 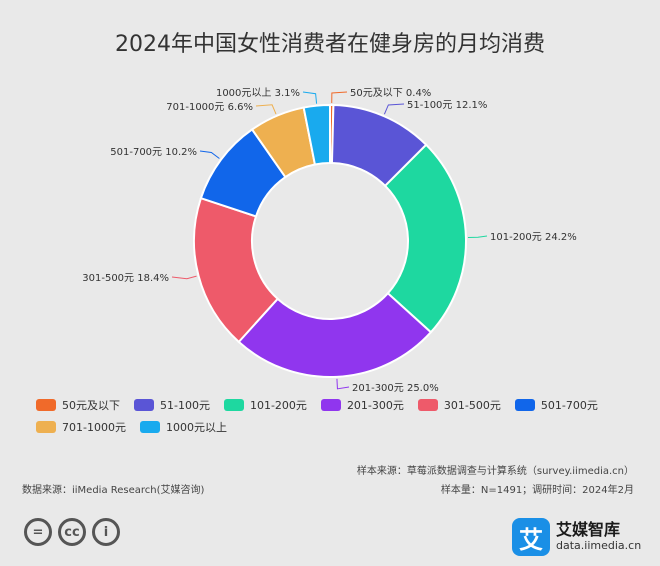 I want to click on legend-label: 501-700元, so click(x=569, y=405).